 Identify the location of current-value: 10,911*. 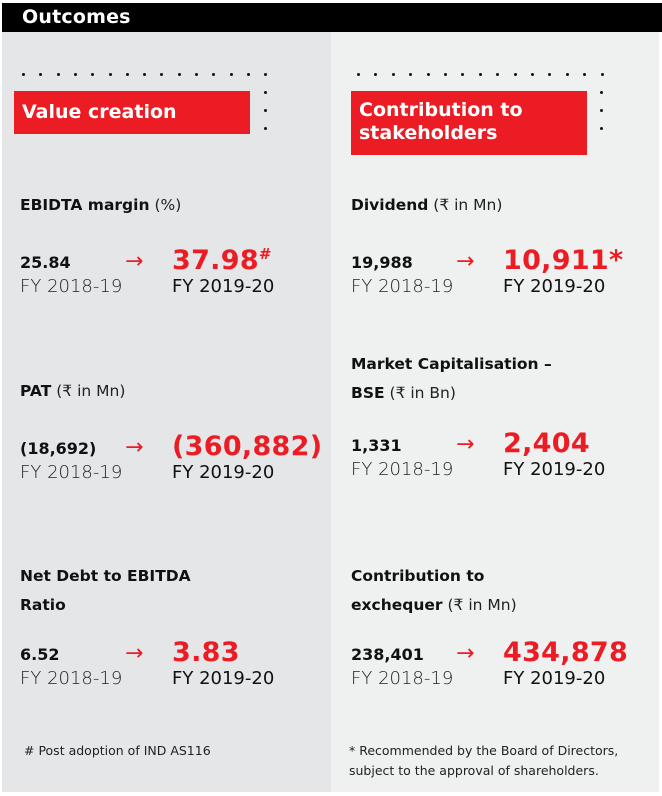
(563, 260).